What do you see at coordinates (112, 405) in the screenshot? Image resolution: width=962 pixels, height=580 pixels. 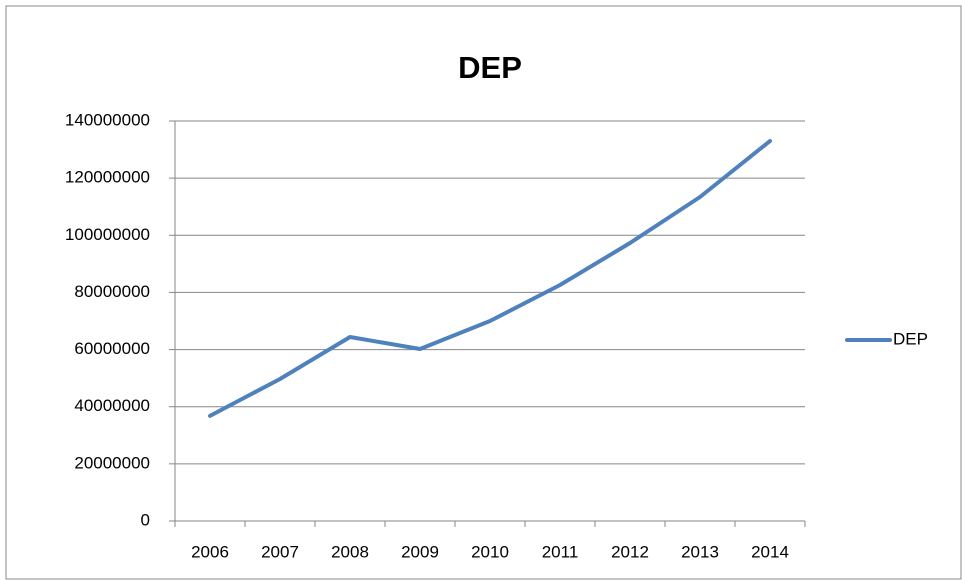 I see `y-tick-label: 40000000` at bounding box center [112, 405].